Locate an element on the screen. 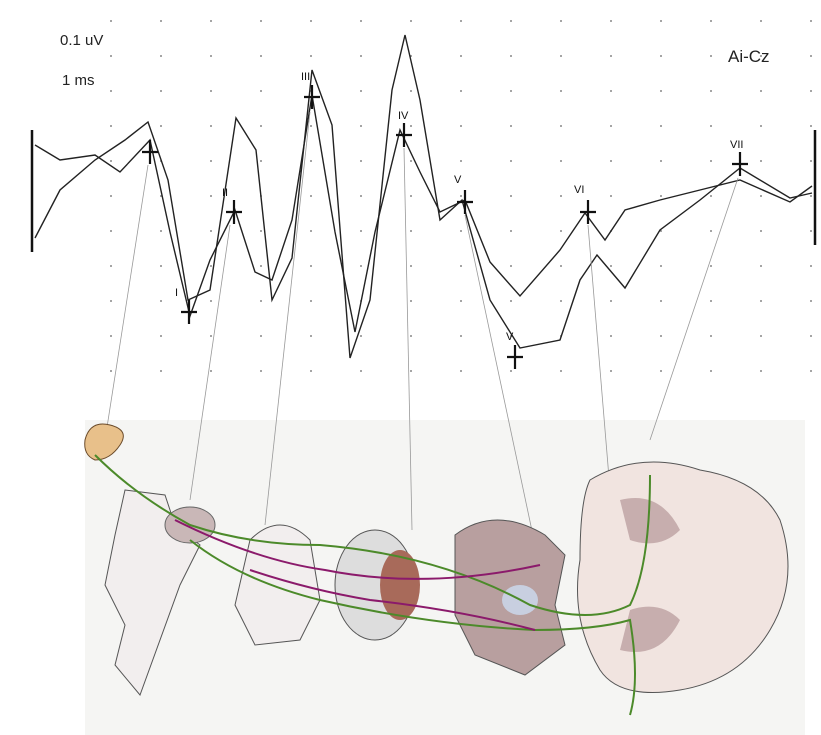 The width and height of the screenshot is (821, 735). peak-label: VI is located at coordinates (579, 190).